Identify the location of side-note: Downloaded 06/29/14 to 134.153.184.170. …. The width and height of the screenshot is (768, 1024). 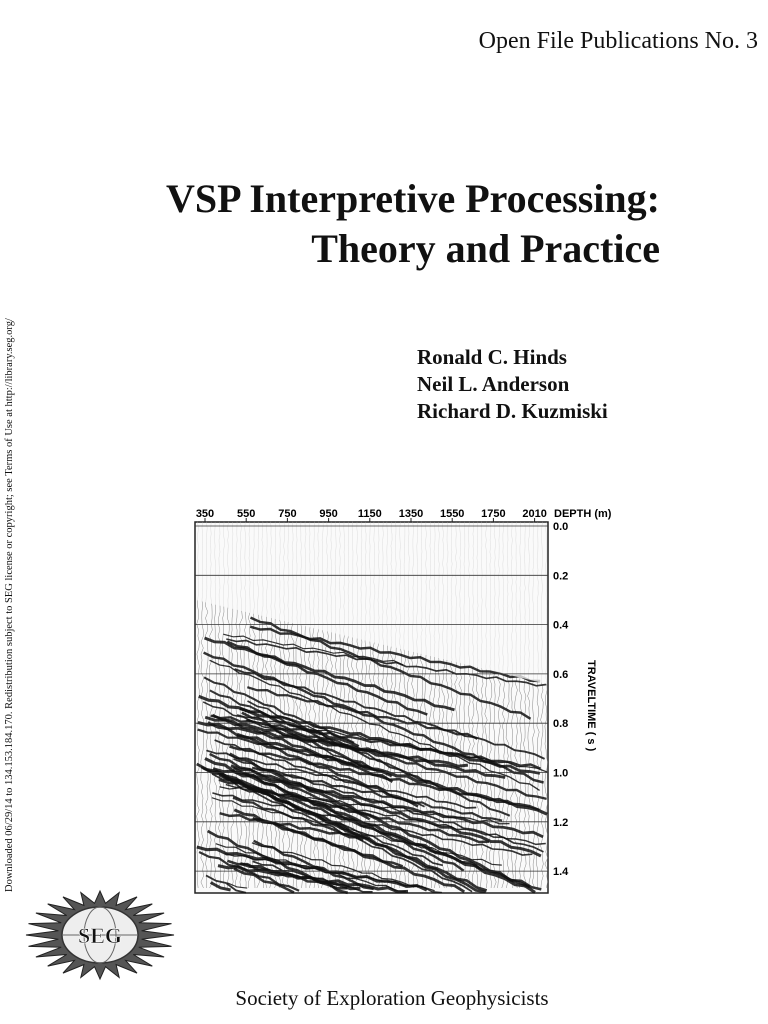
(9, 605).